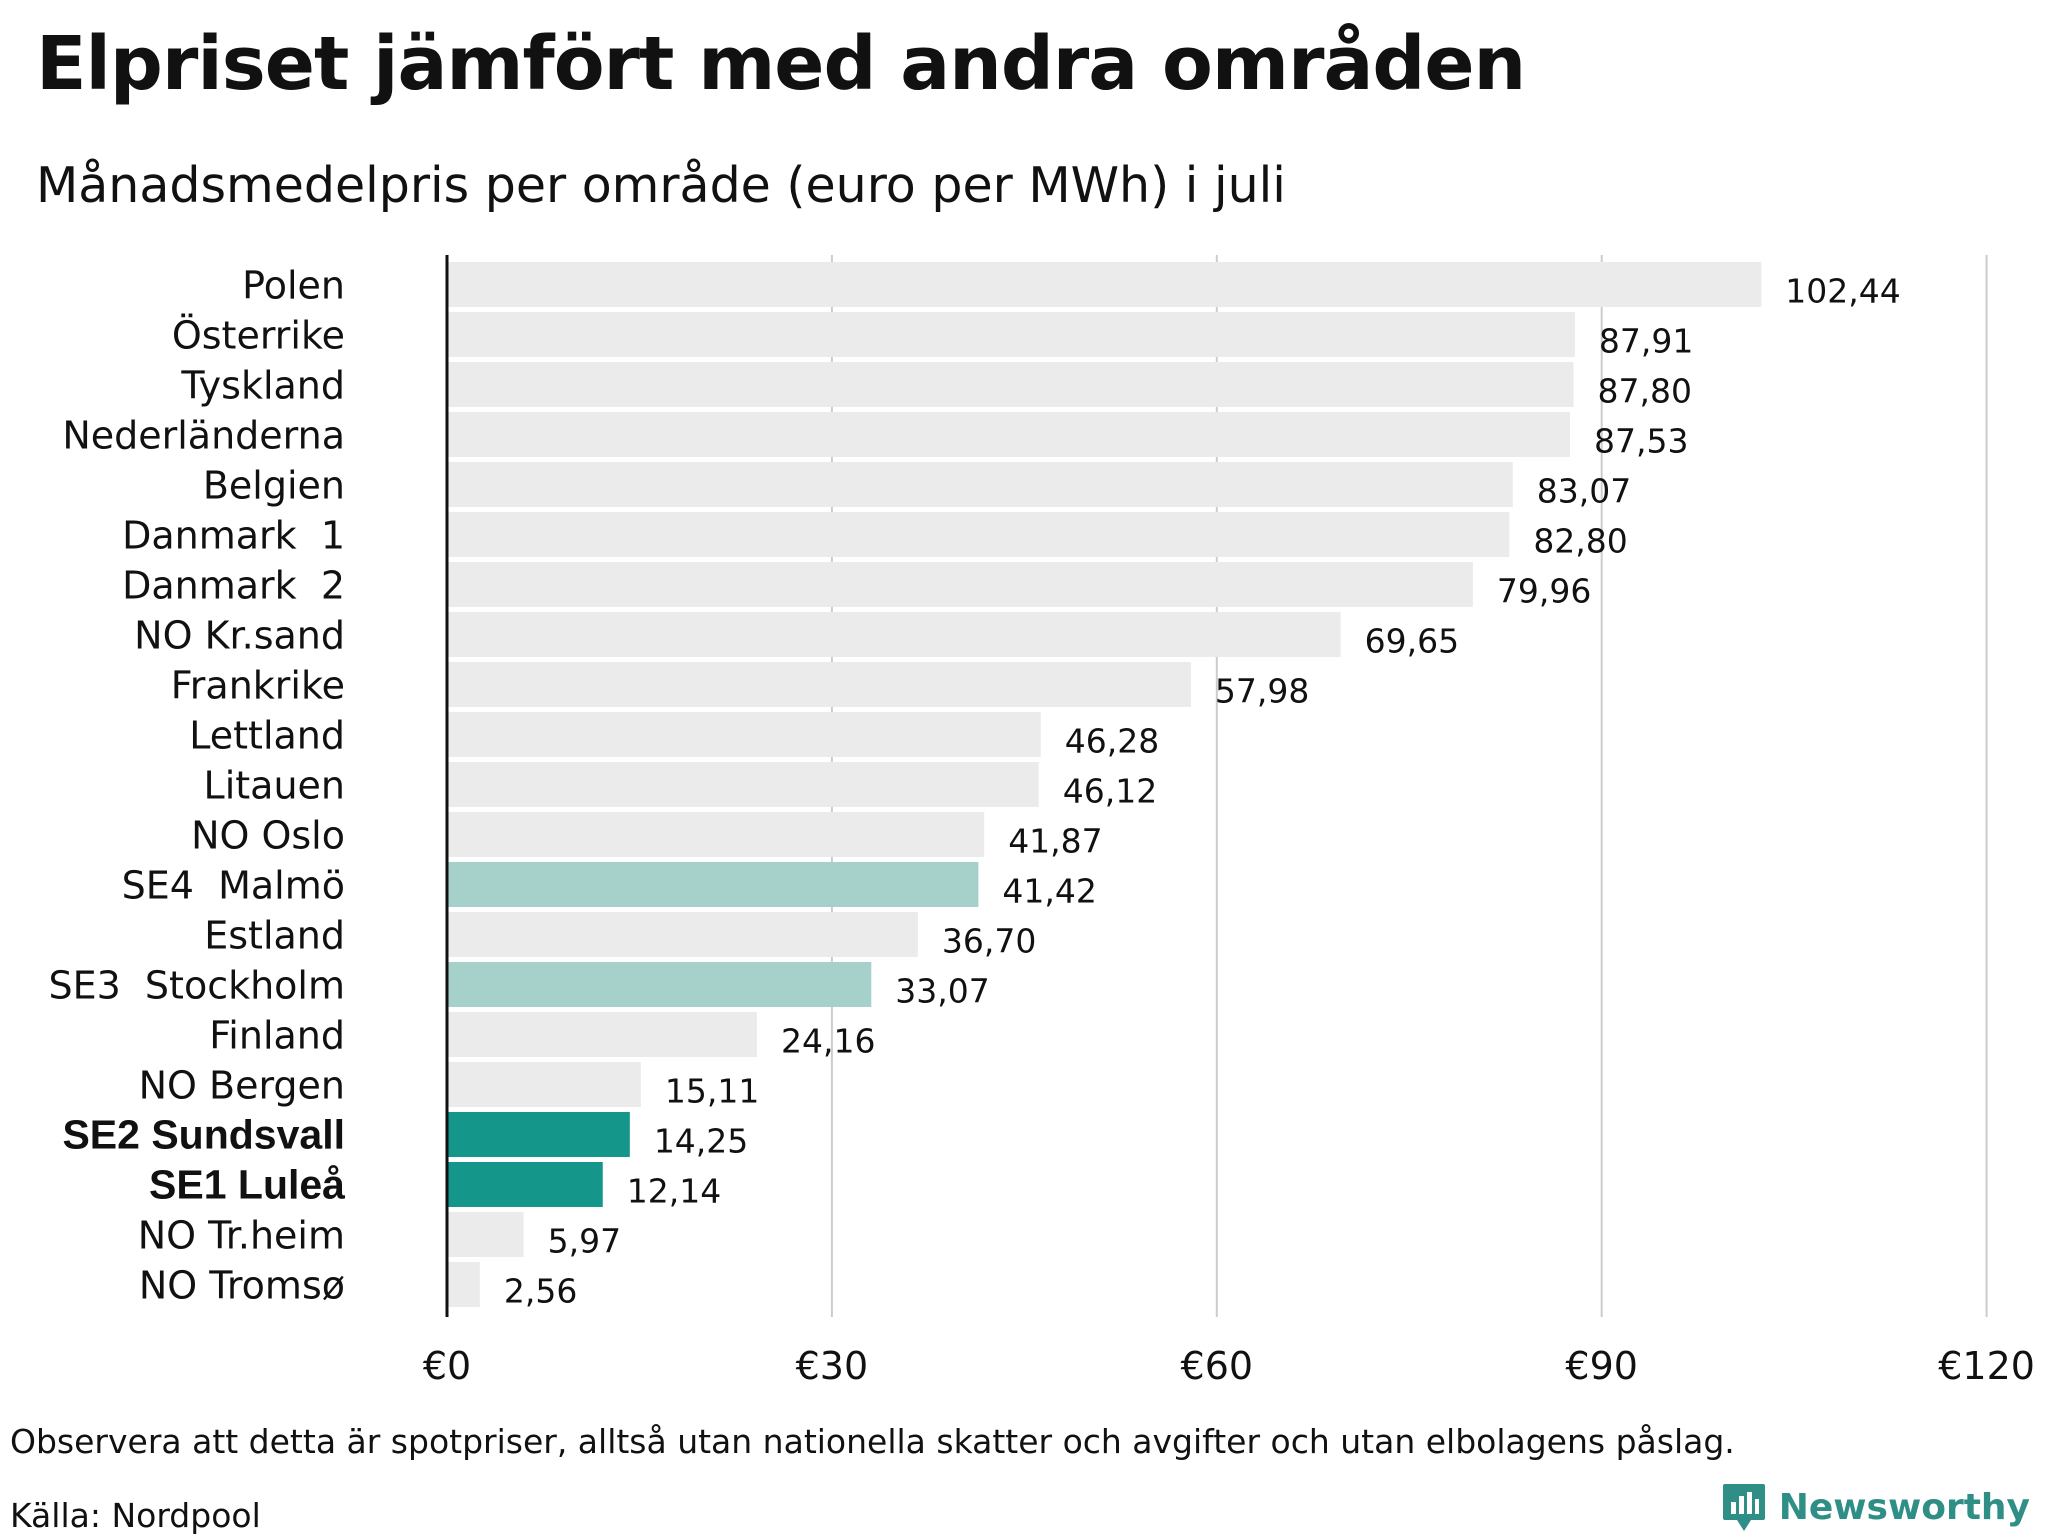  What do you see at coordinates (274, 786) in the screenshot?
I see `category-label-10: Litauen` at bounding box center [274, 786].